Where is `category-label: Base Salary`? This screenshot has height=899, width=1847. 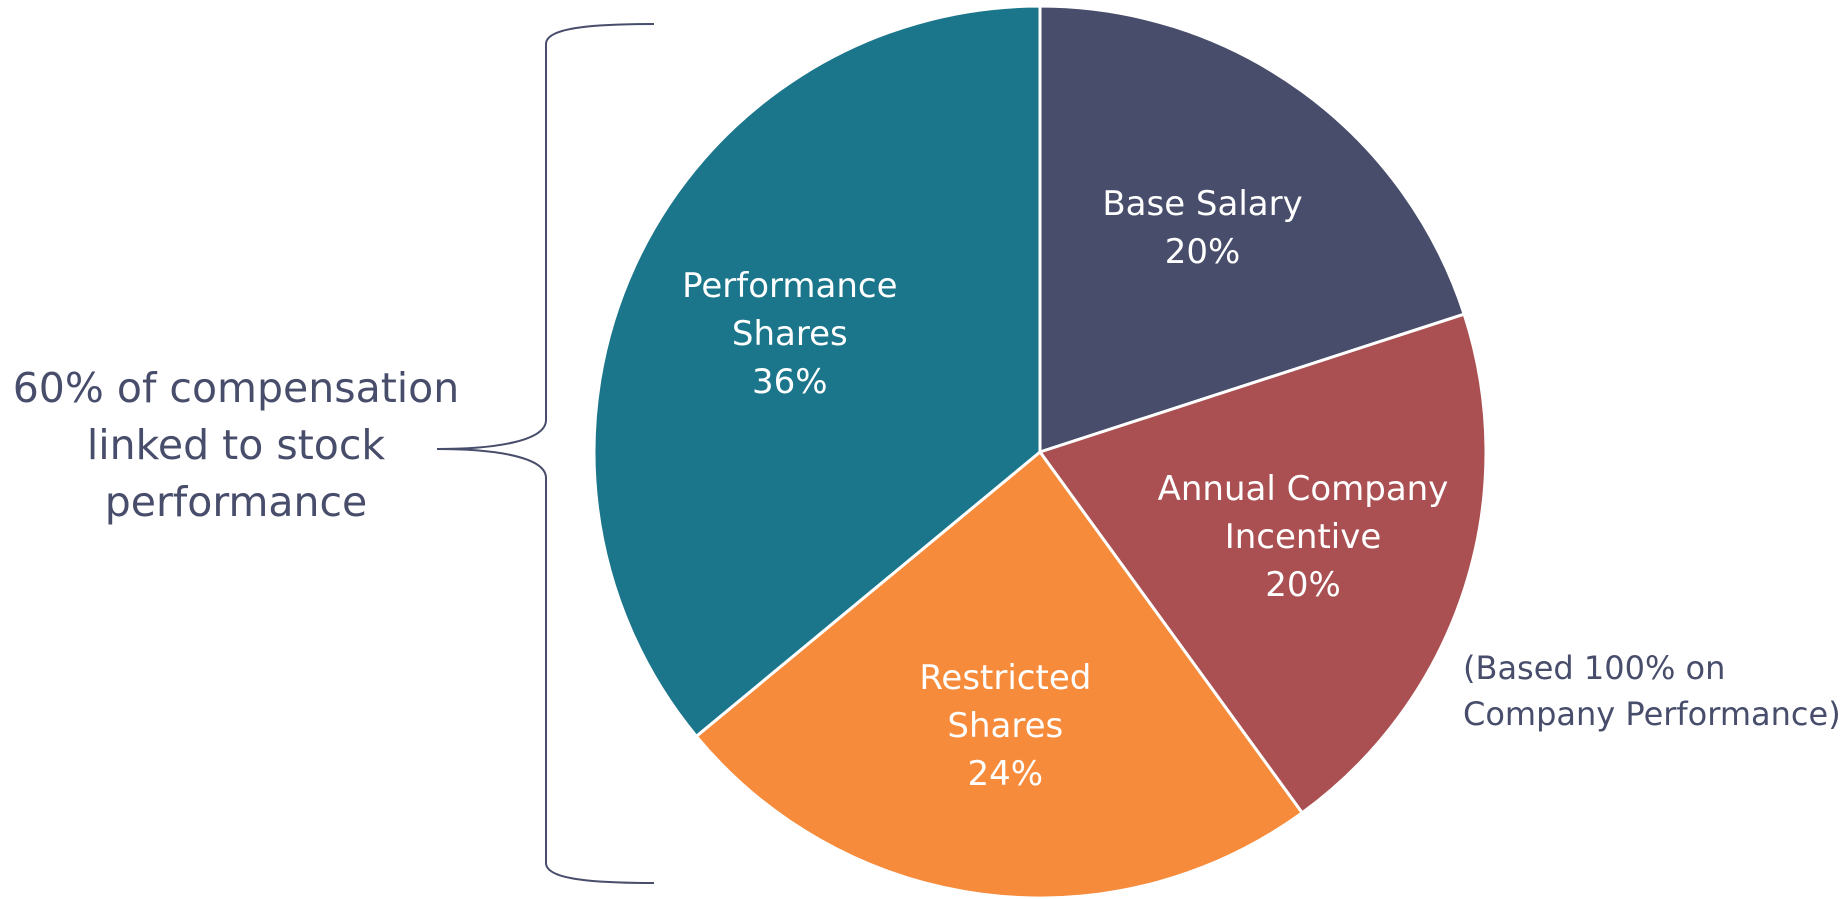
category-label: Base Salary is located at coordinates (1202, 204).